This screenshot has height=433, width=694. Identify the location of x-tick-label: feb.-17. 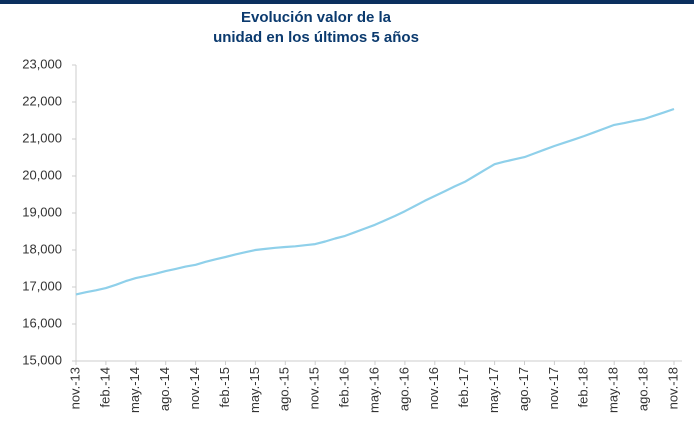
(463, 387).